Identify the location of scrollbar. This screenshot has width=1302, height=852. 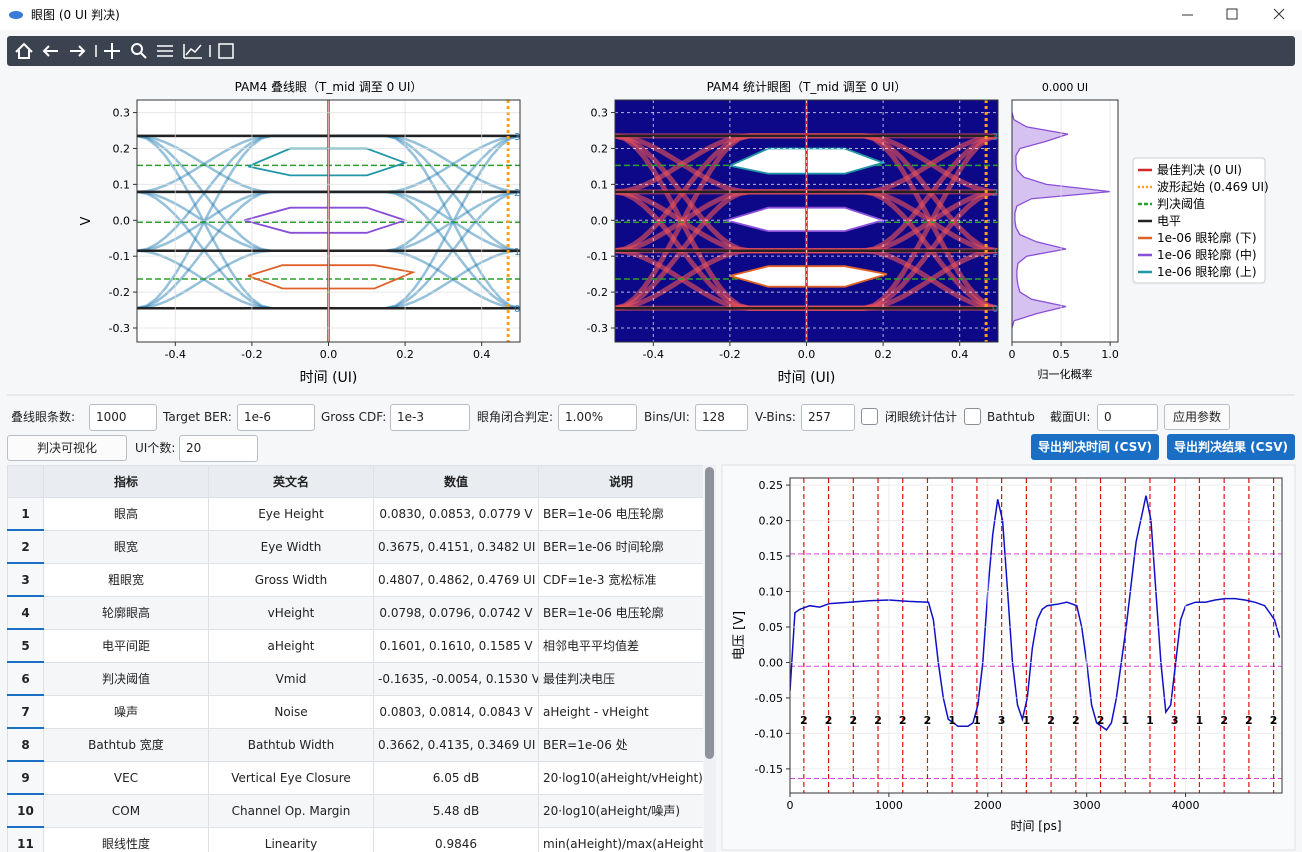
(710, 658).